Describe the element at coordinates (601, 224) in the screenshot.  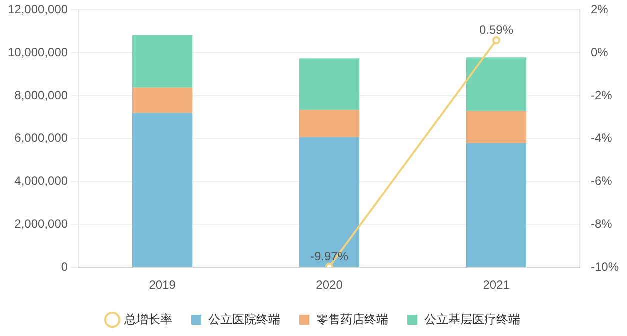
I see `y2-tick-label: -8%` at that location.